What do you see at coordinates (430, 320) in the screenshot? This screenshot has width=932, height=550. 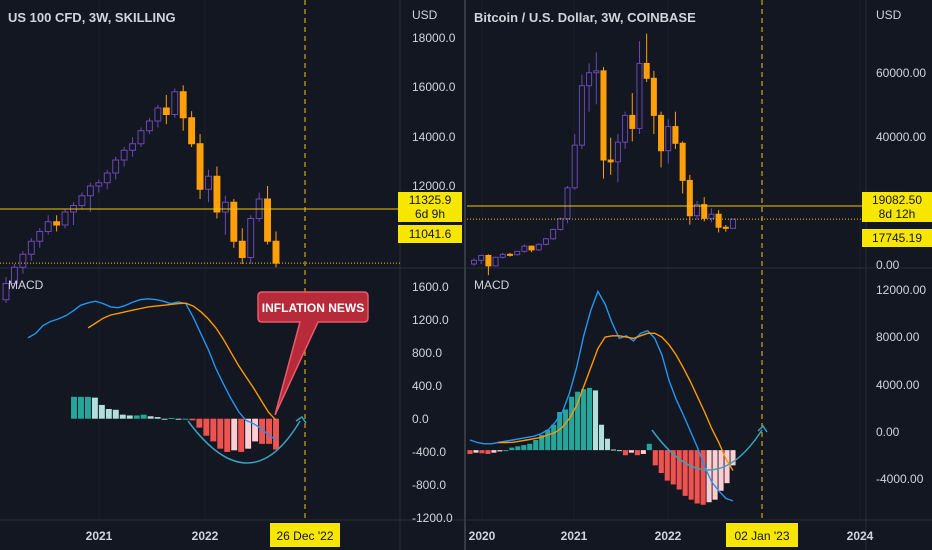 I see `macd-tick-label: 1200.0` at bounding box center [430, 320].